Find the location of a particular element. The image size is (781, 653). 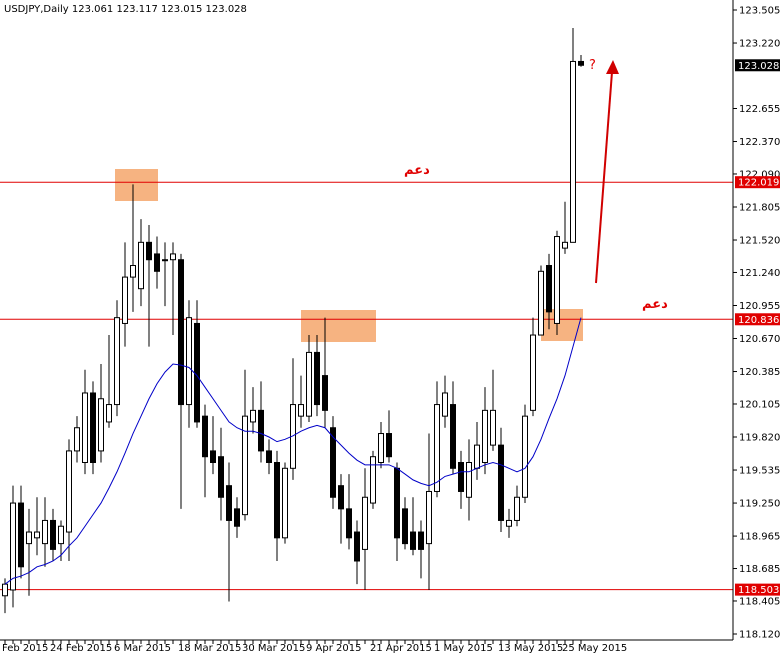

y-tick-label: 120.955 is located at coordinates (759, 306).